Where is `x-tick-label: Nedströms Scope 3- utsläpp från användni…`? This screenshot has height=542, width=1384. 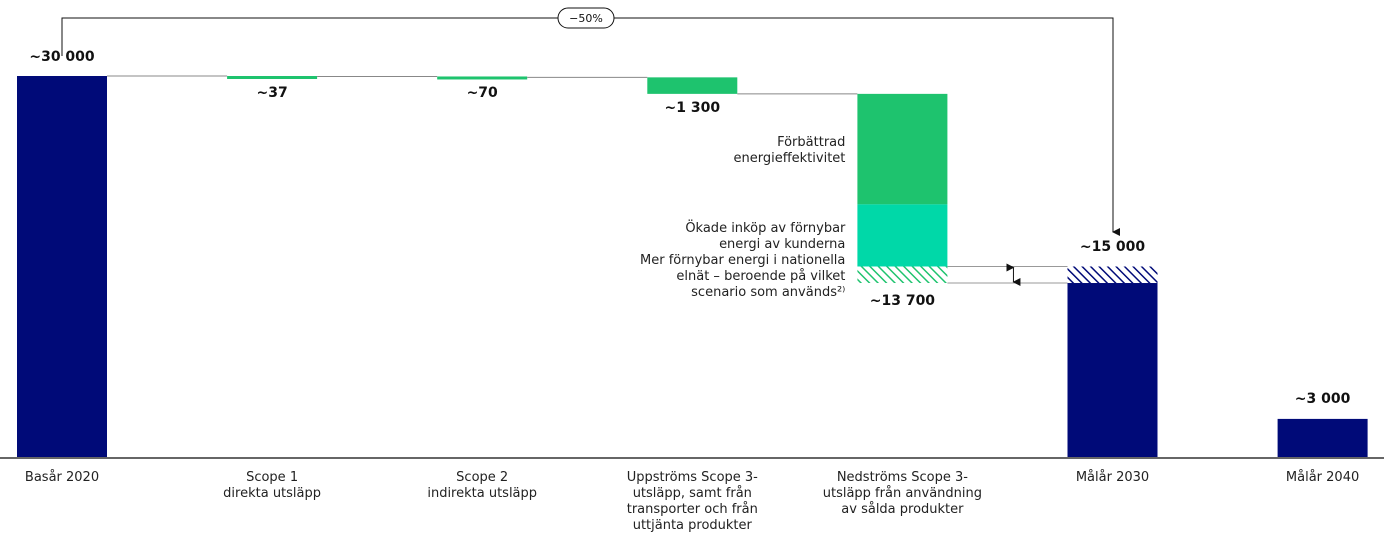 x-tick-label: Nedströms Scope 3- utsläpp från användni… is located at coordinates (902, 493).